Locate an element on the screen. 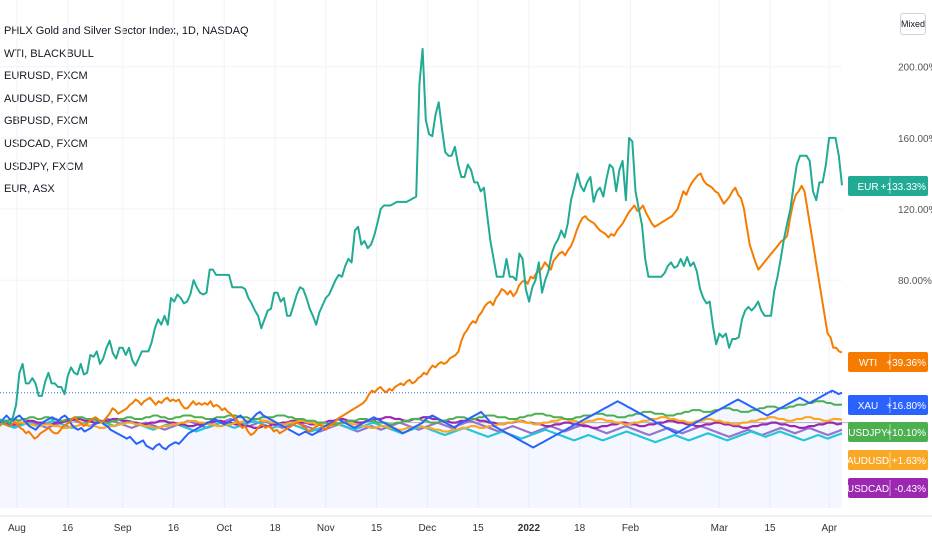 The width and height of the screenshot is (932, 550). badge-name: AUDUSD is located at coordinates (868, 461).